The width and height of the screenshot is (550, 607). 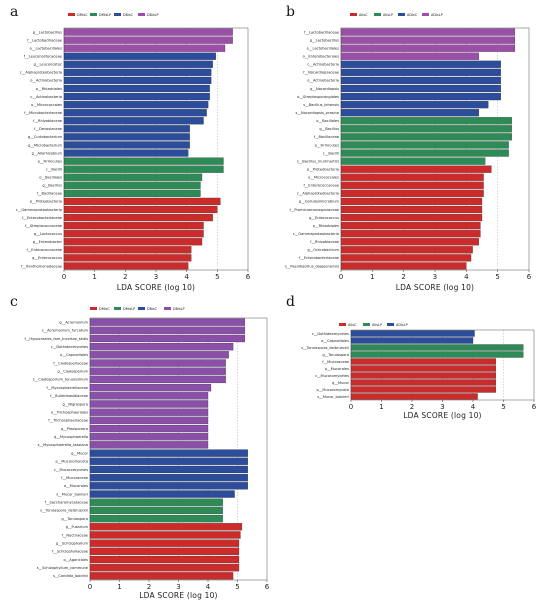 What do you see at coordinates (14, 12) in the screenshot?
I see `panel-letter-a: a` at bounding box center [14, 12].